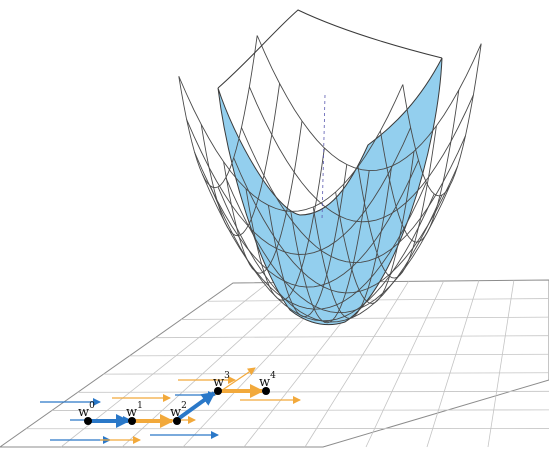 Image resolution: width=549 pixels, height=450 pixels. Describe the element at coordinates (273, 376) in the screenshot. I see `iterate-sup: 4` at that location.